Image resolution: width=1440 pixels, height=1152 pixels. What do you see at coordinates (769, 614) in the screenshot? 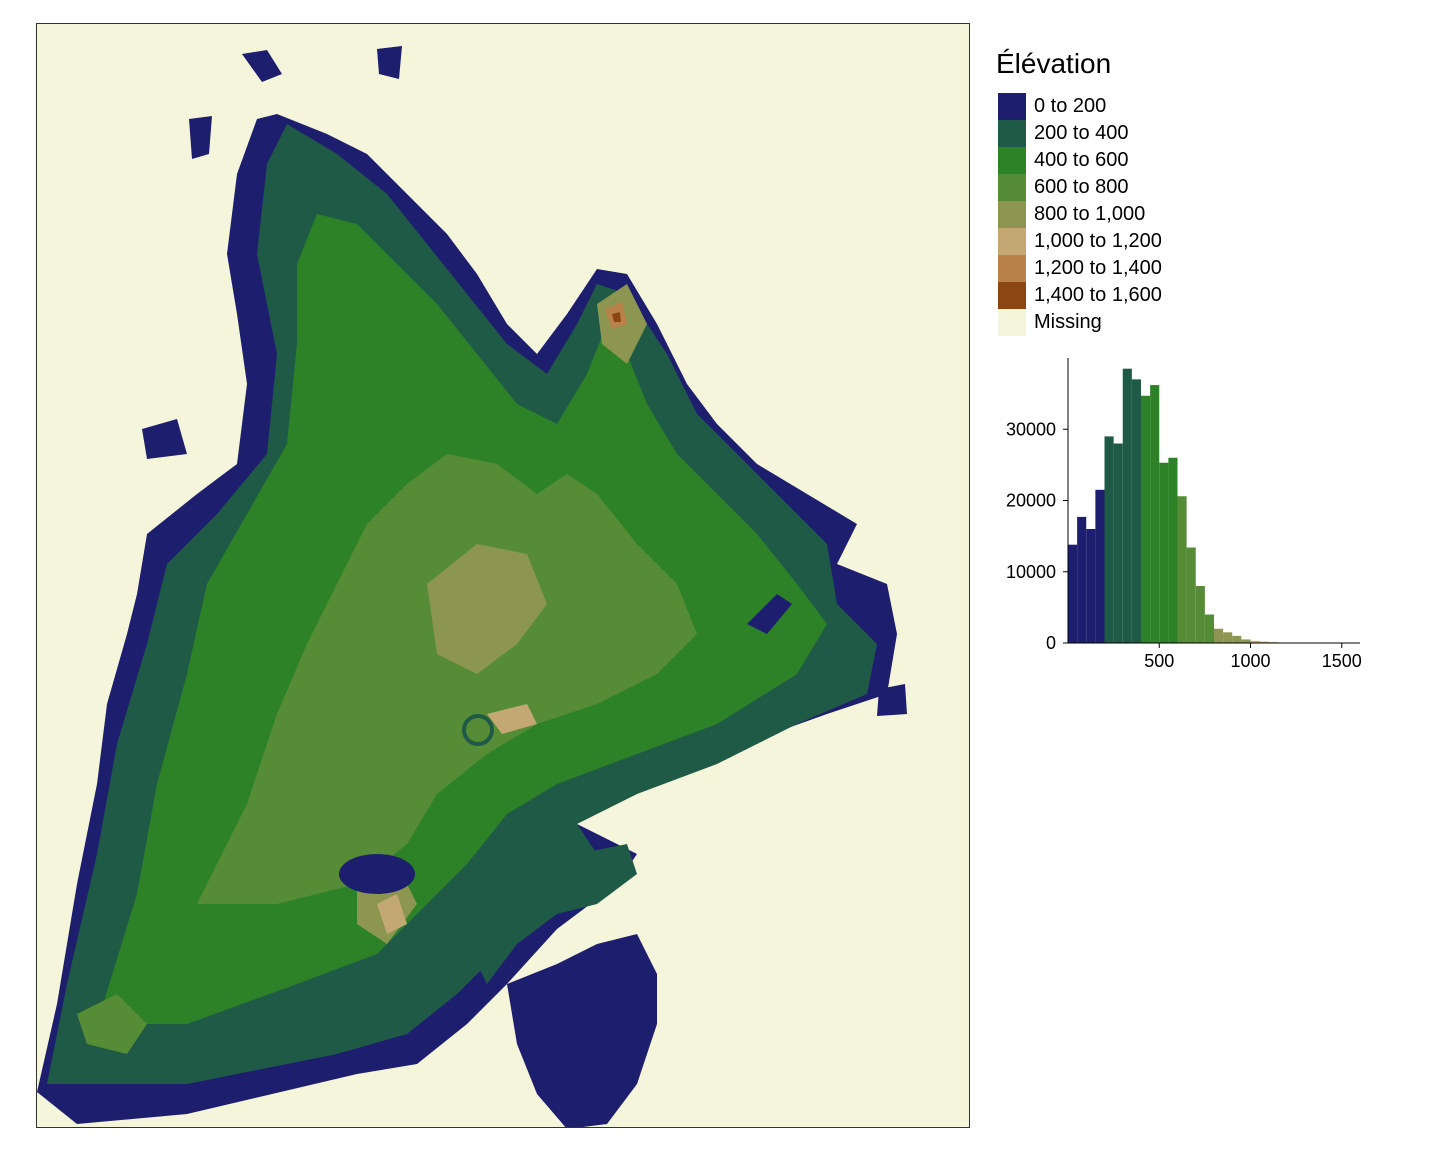
I see `map-smallwood-reservoir` at bounding box center [769, 614].